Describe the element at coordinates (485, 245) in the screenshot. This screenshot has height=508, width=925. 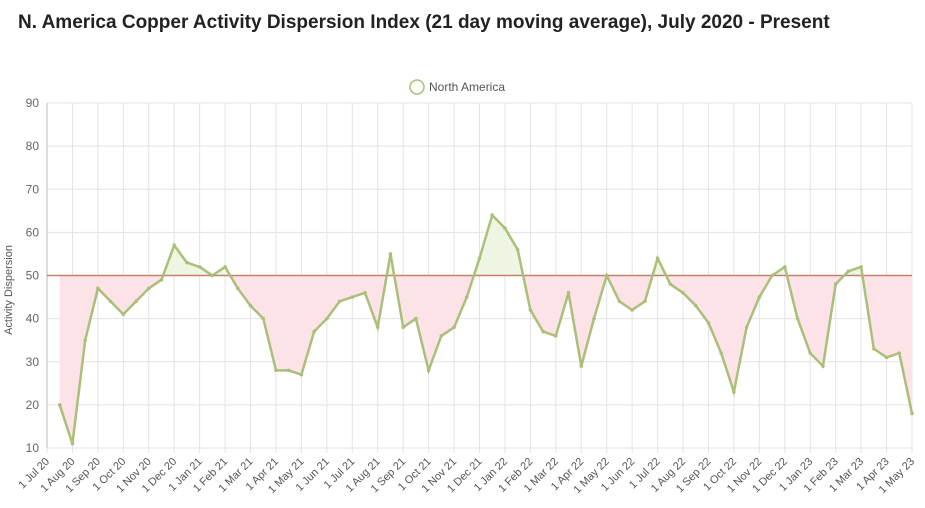
I see `area-above` at that location.